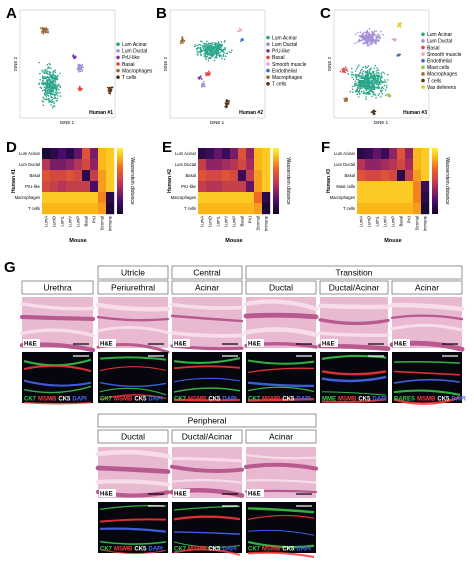 Image resolution: width=474 pixels, height=571 pixels. What do you see at coordinates (325, 13) in the screenshot?
I see `panel-label: C` at bounding box center [325, 13].